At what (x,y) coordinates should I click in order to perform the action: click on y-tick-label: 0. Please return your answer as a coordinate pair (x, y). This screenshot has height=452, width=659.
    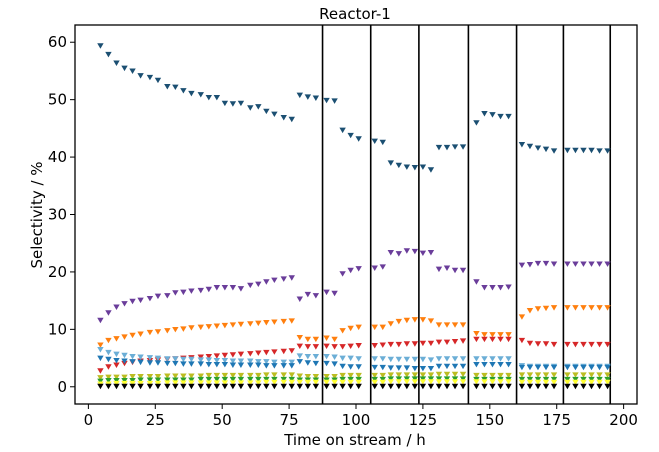
    Looking at the image, I should click on (62, 387).